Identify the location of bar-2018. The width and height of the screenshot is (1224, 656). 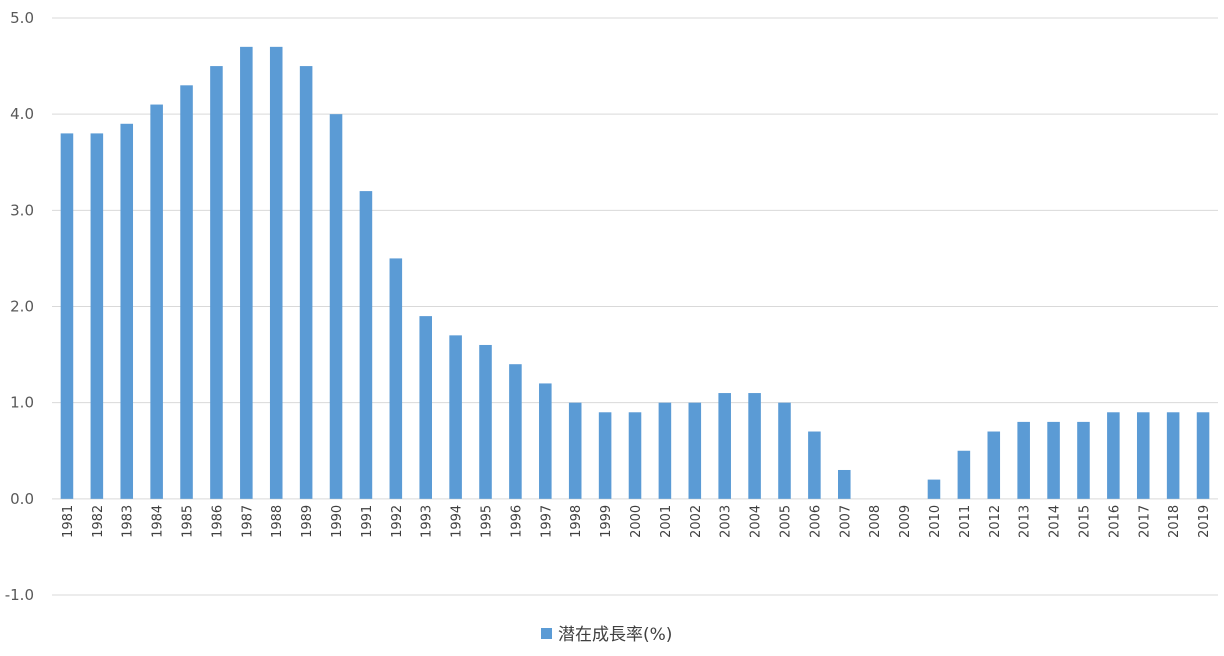
(1173, 455).